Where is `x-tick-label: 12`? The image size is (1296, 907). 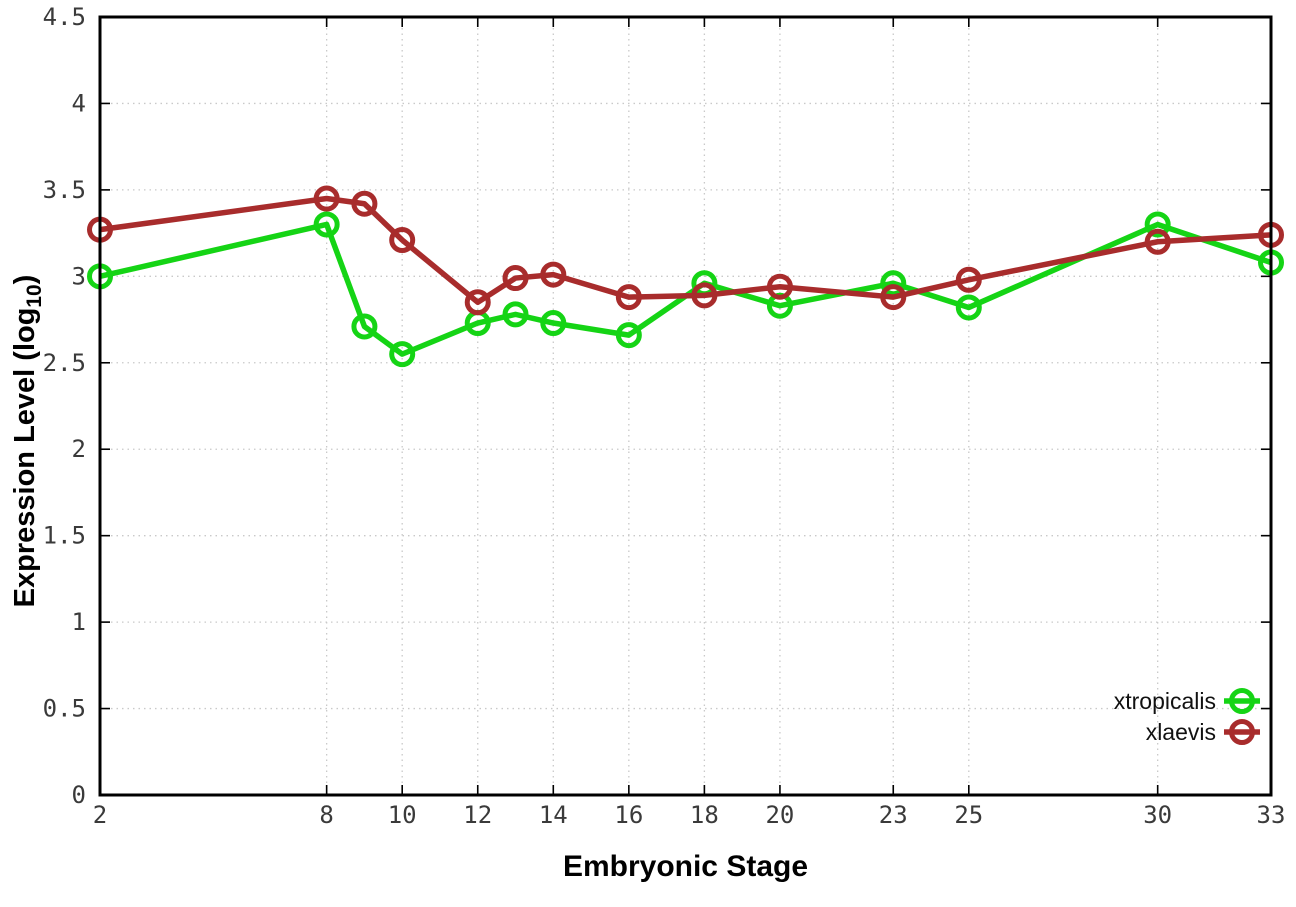 x-tick-label: 12 is located at coordinates (477, 815).